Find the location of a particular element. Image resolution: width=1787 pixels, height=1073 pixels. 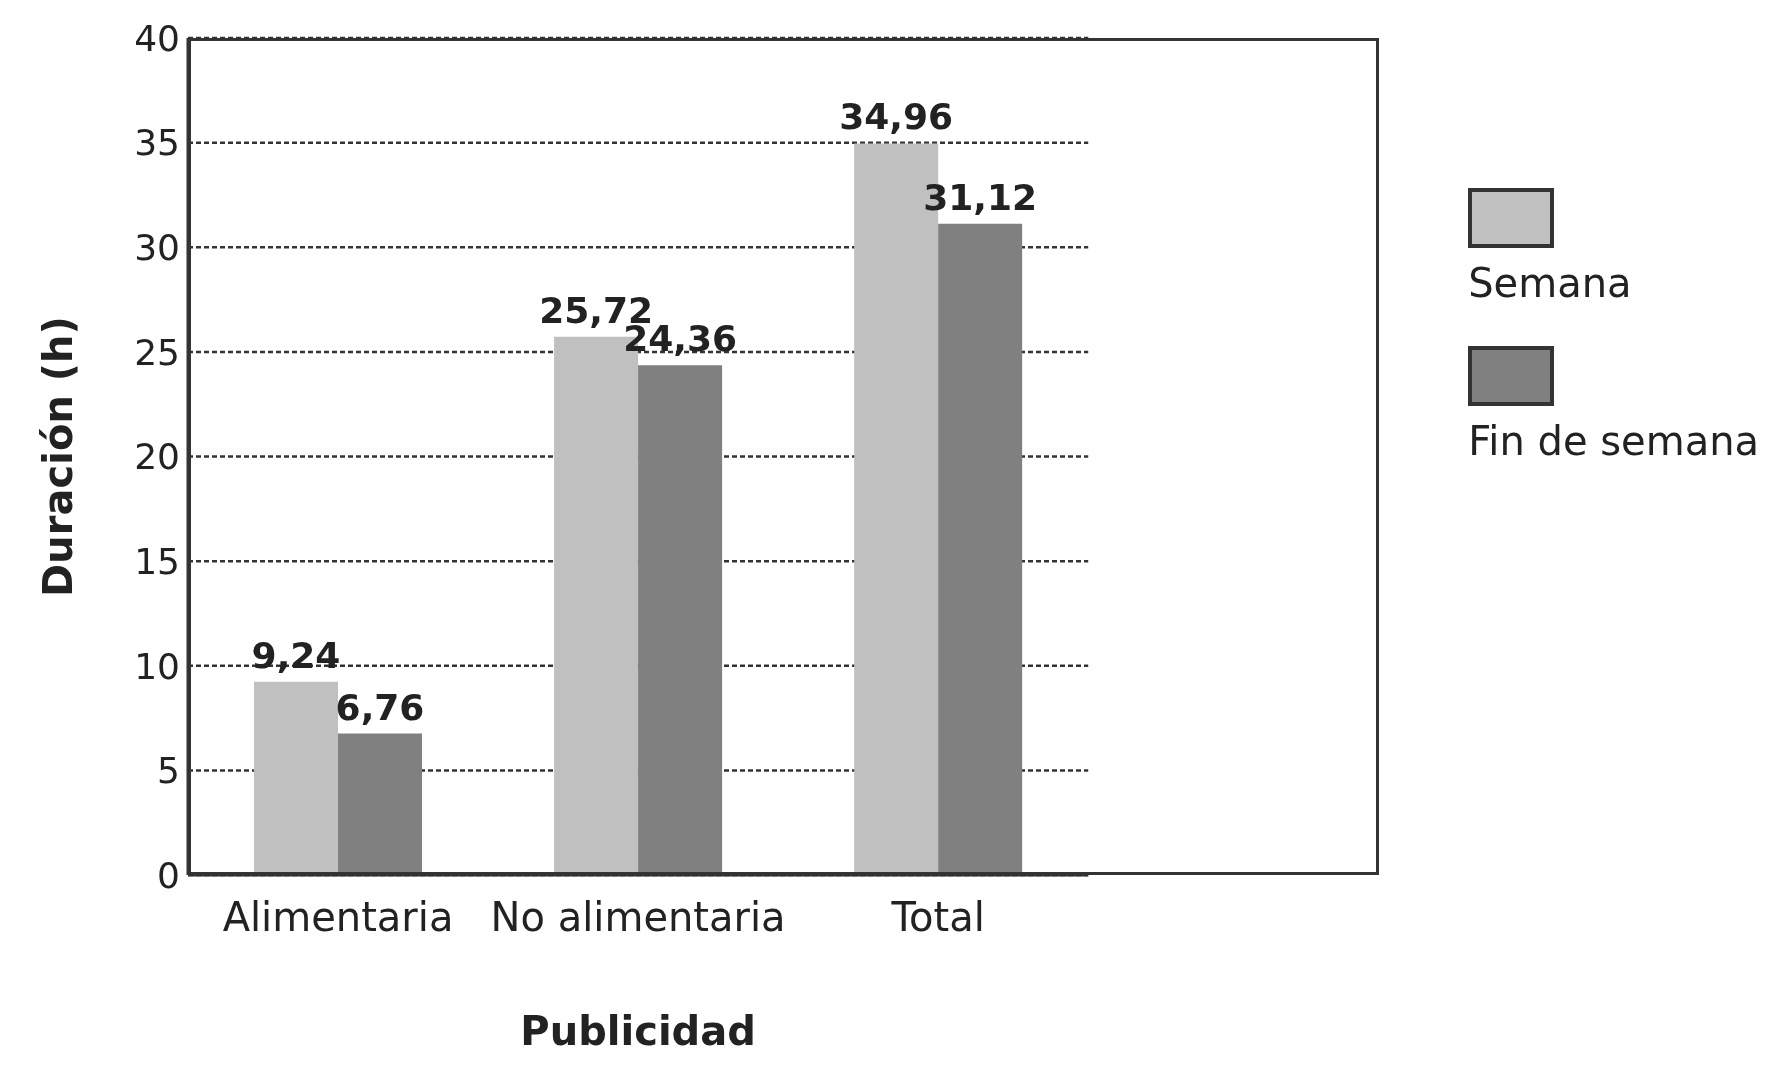

legend-label: Semana is located at coordinates (1550, 283).